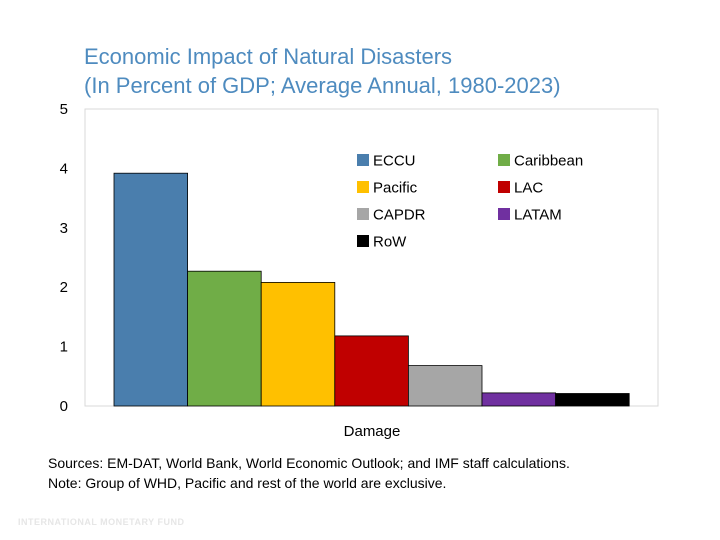  What do you see at coordinates (101, 522) in the screenshot?
I see `watermark-logo-text: INTERNATIONAL MONETARY FUND` at bounding box center [101, 522].